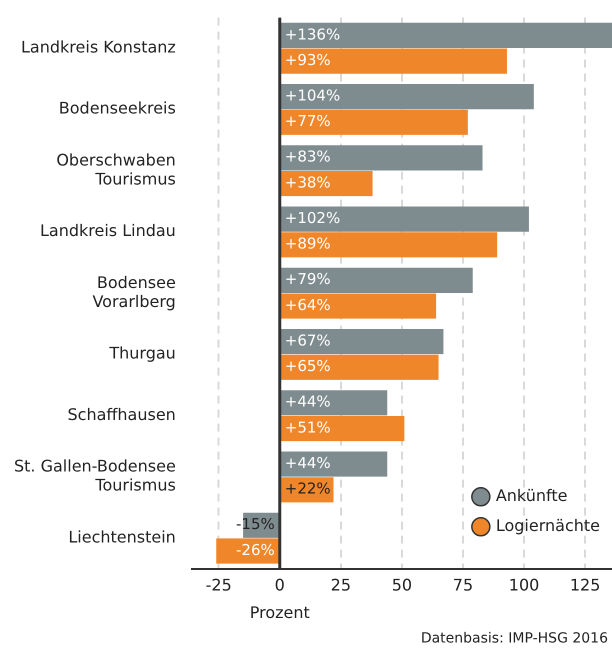  Describe the element at coordinates (121, 414) in the screenshot. I see `y-tick-label: Schaffhausen` at that location.